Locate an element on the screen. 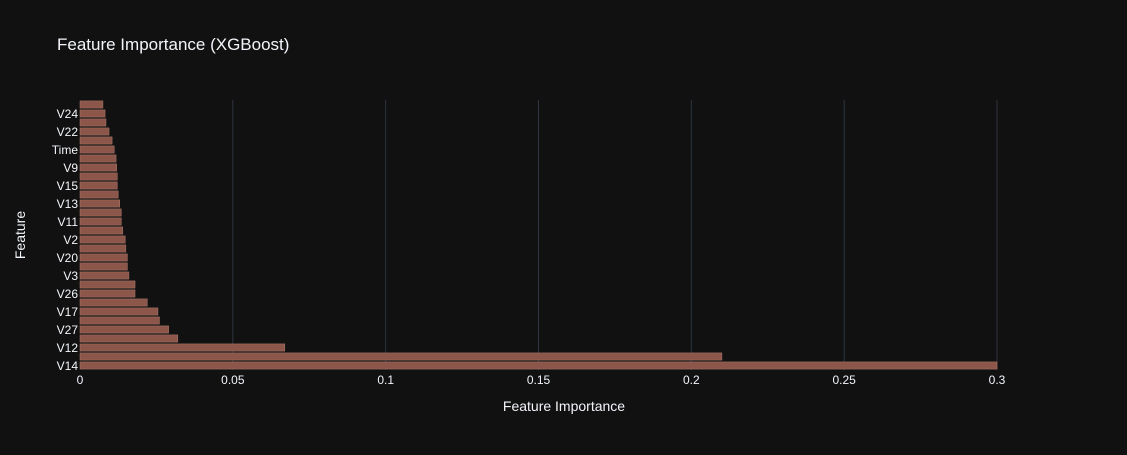 The height and width of the screenshot is (455, 1127). y-tick-label: V13 is located at coordinates (68, 204).